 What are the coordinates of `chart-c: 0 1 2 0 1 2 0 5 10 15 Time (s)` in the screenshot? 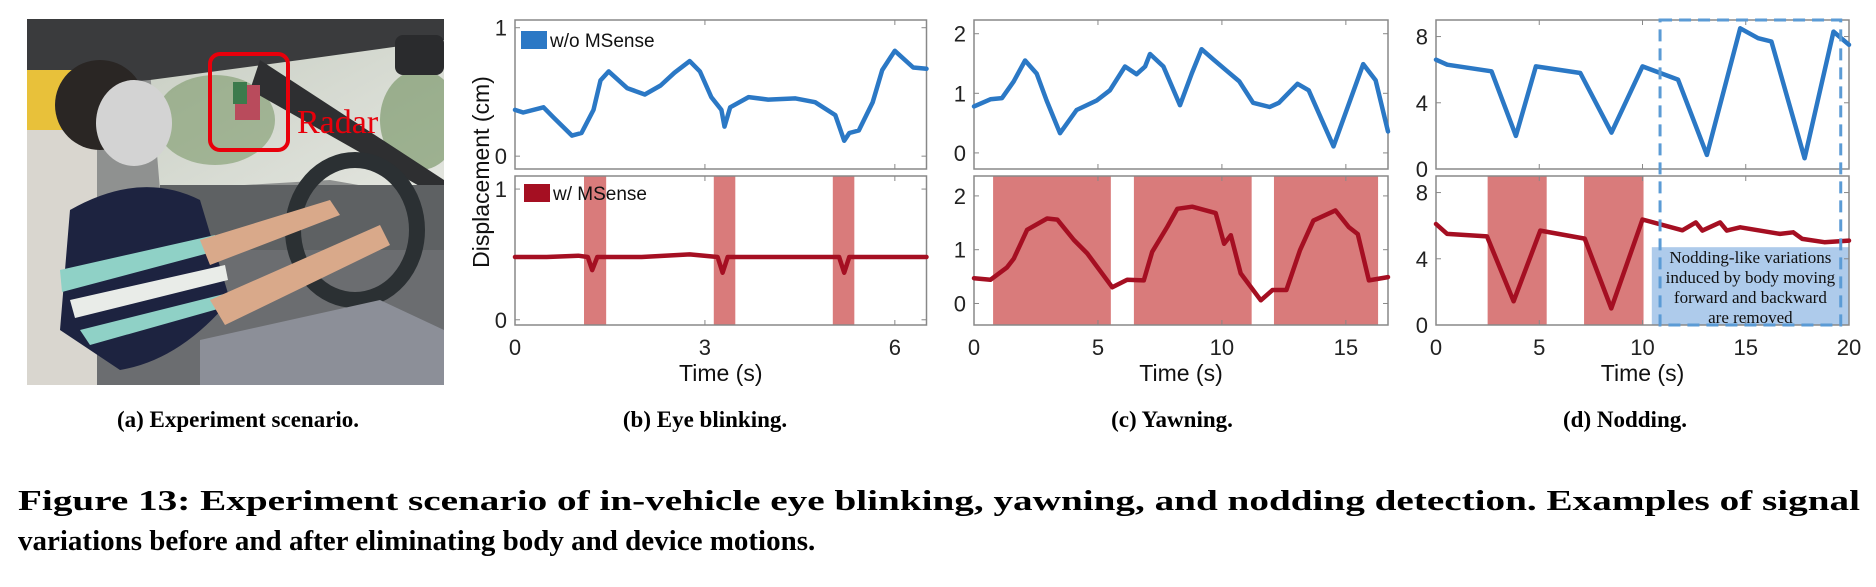 It's located at (1172, 202).